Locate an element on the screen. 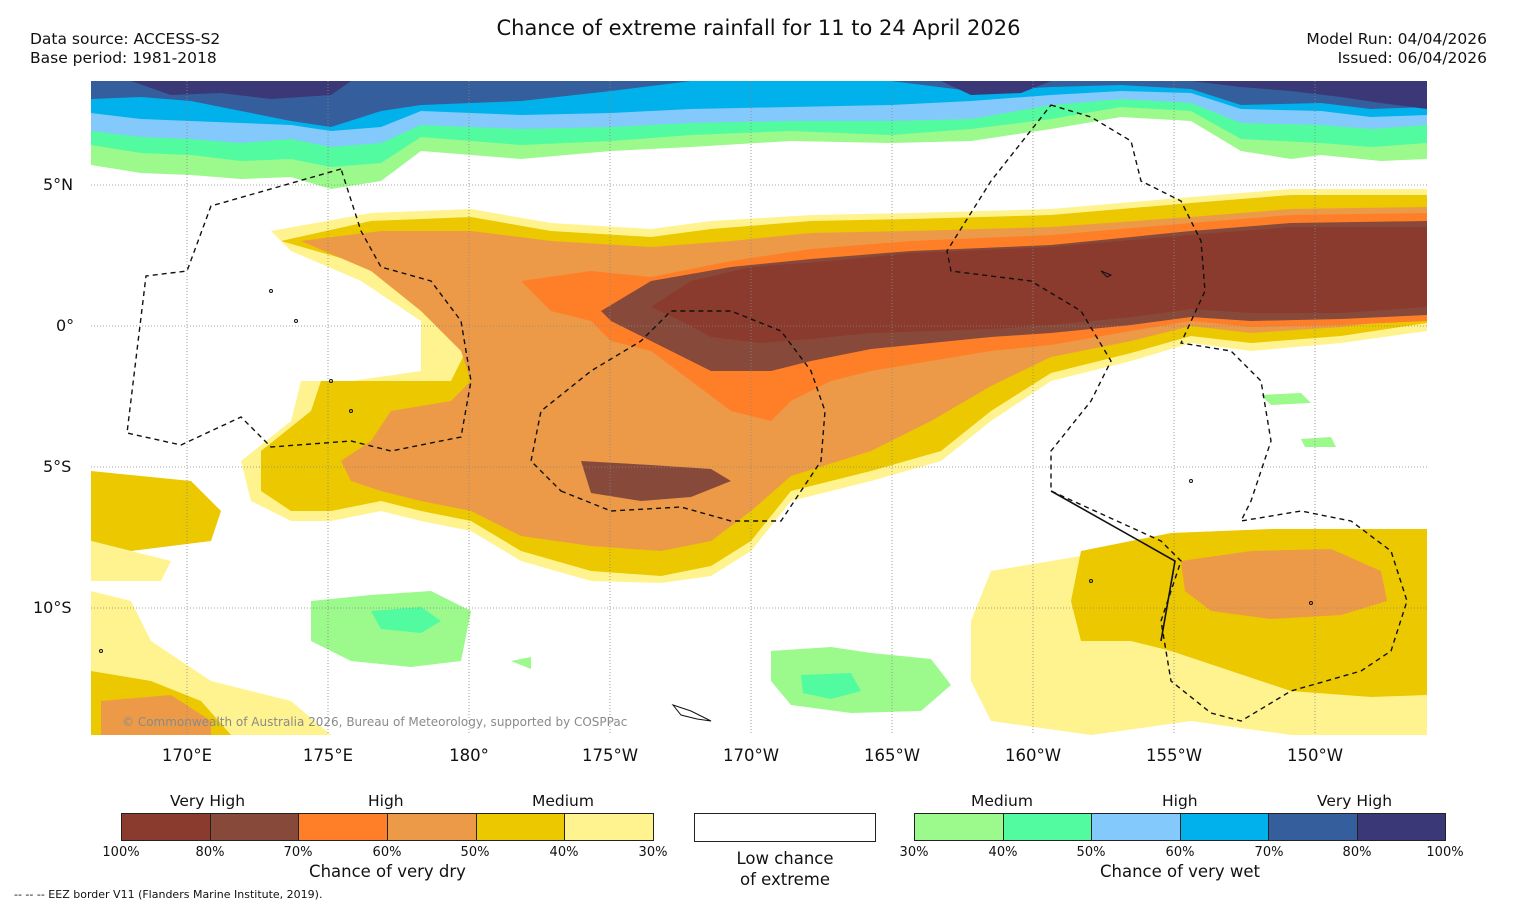 This screenshot has width=1517, height=908. wet-cat-very-high: Very High is located at coordinates (1355, 801).